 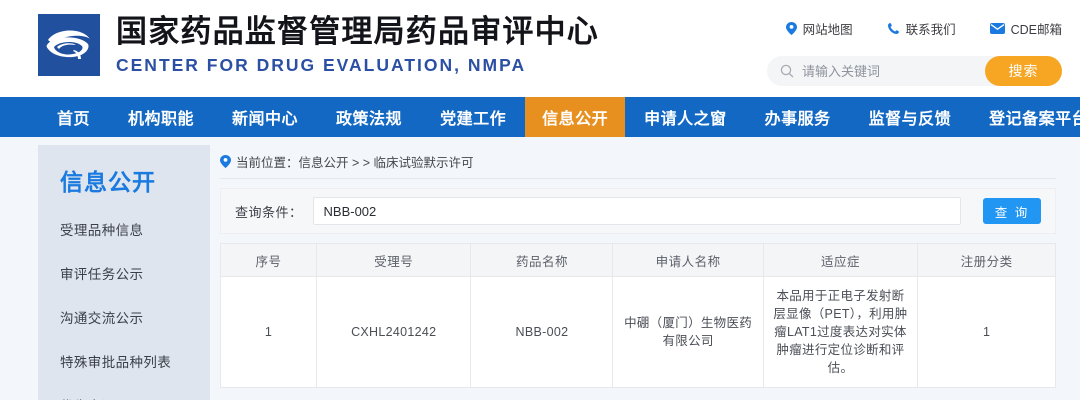 I want to click on header-link-email: CDE邮箱, so click(x=1025, y=28).